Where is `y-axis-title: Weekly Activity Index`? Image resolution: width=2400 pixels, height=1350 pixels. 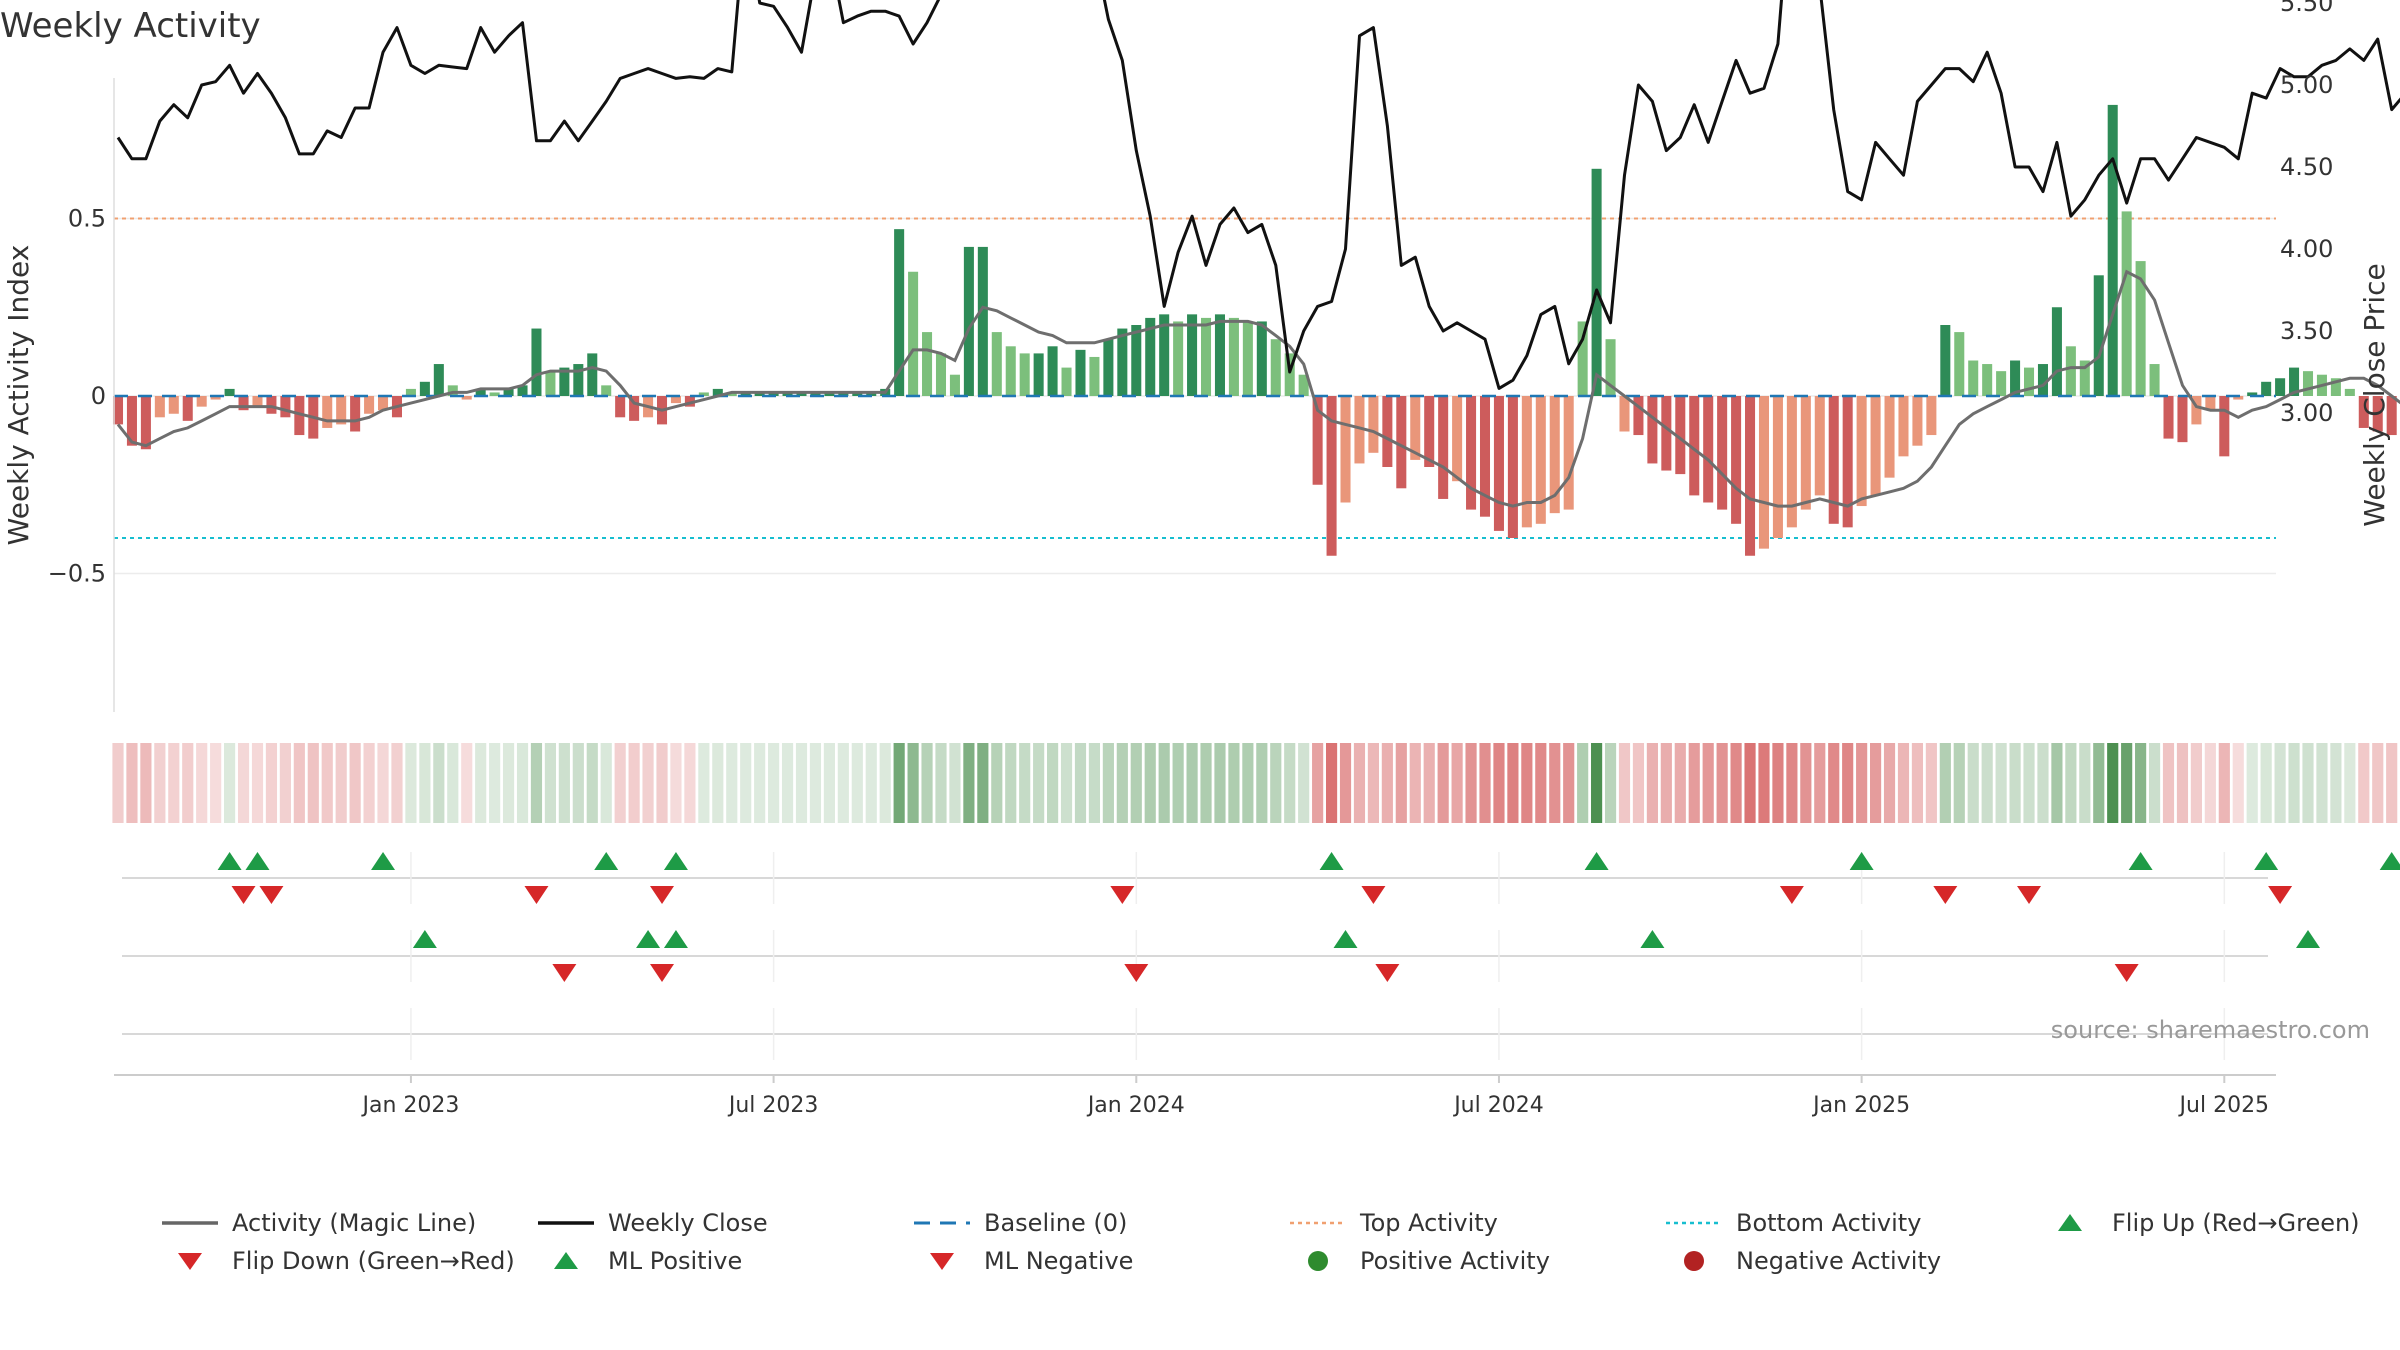
y-axis-title: Weekly Activity Index is located at coordinates (18, 395).